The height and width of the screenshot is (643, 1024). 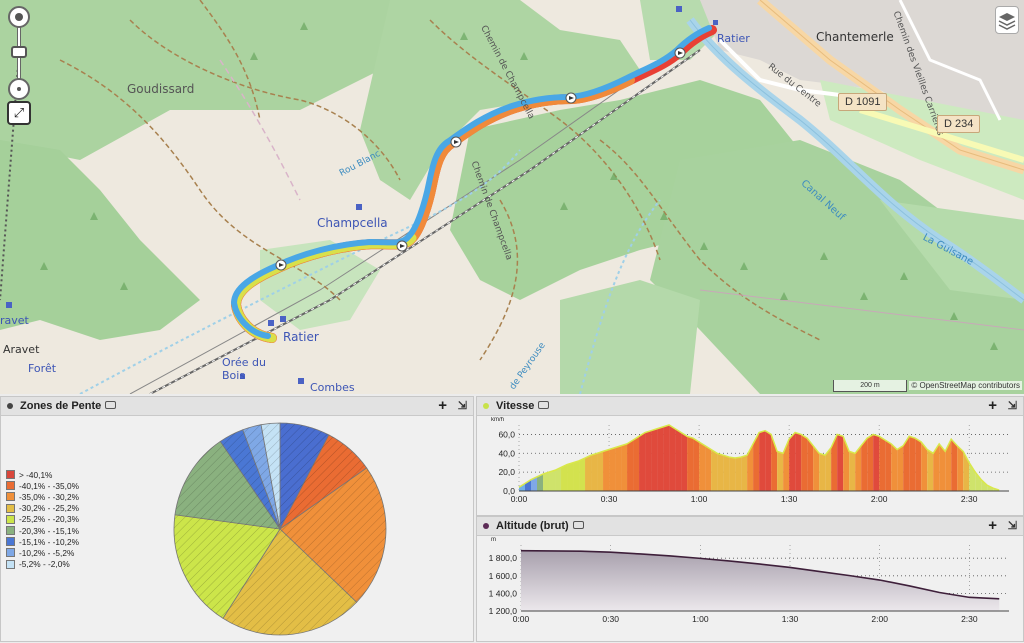 I want to click on zoom-in-icon, so click(x=19, y=17).